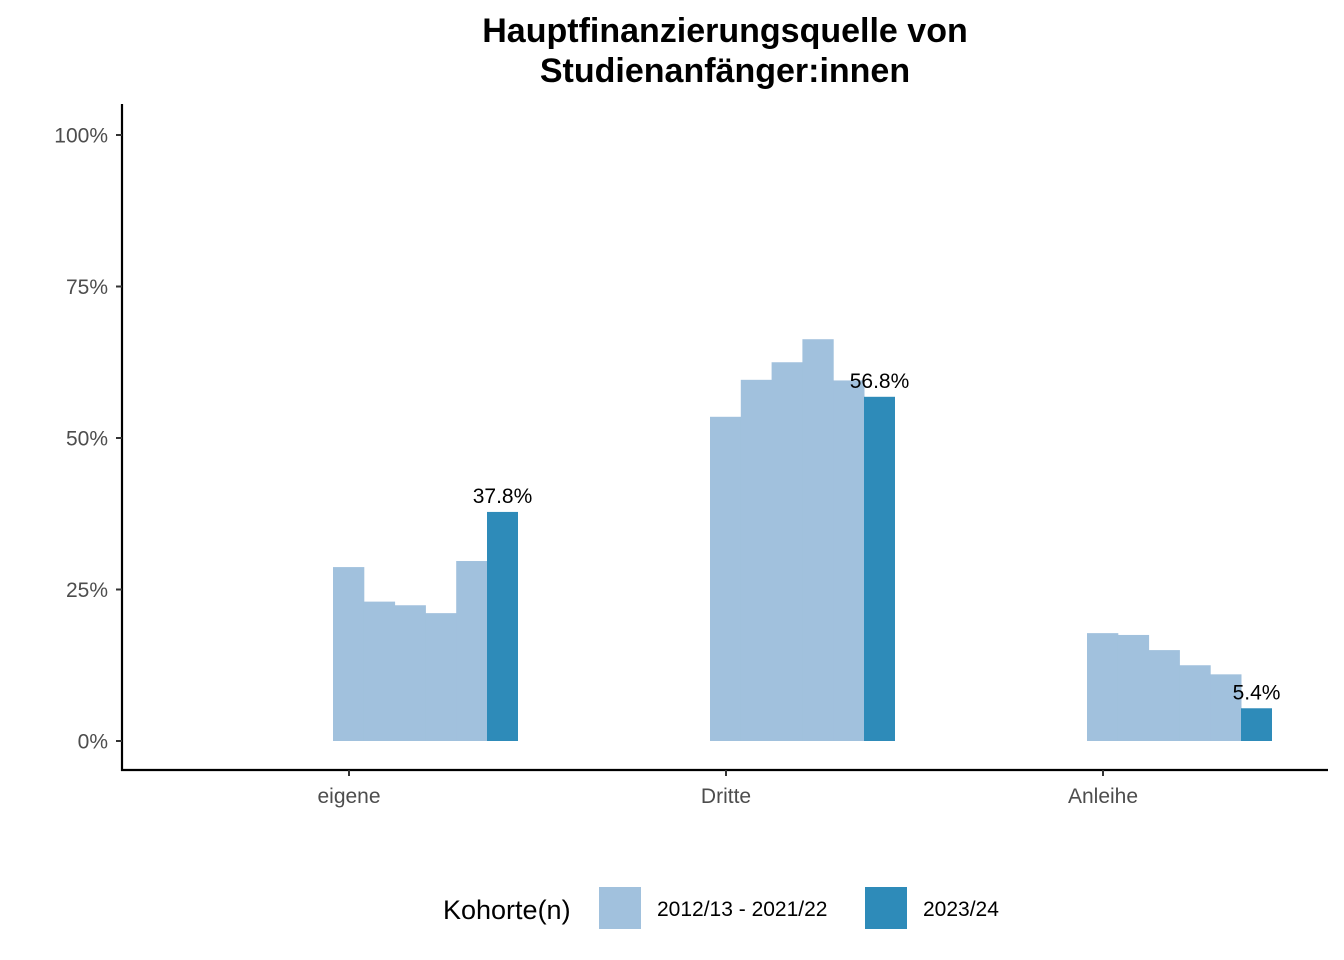 This screenshot has width=1344, height=960. I want to click on chart-title-line-2: Studienanfänger:innen, so click(725, 71).